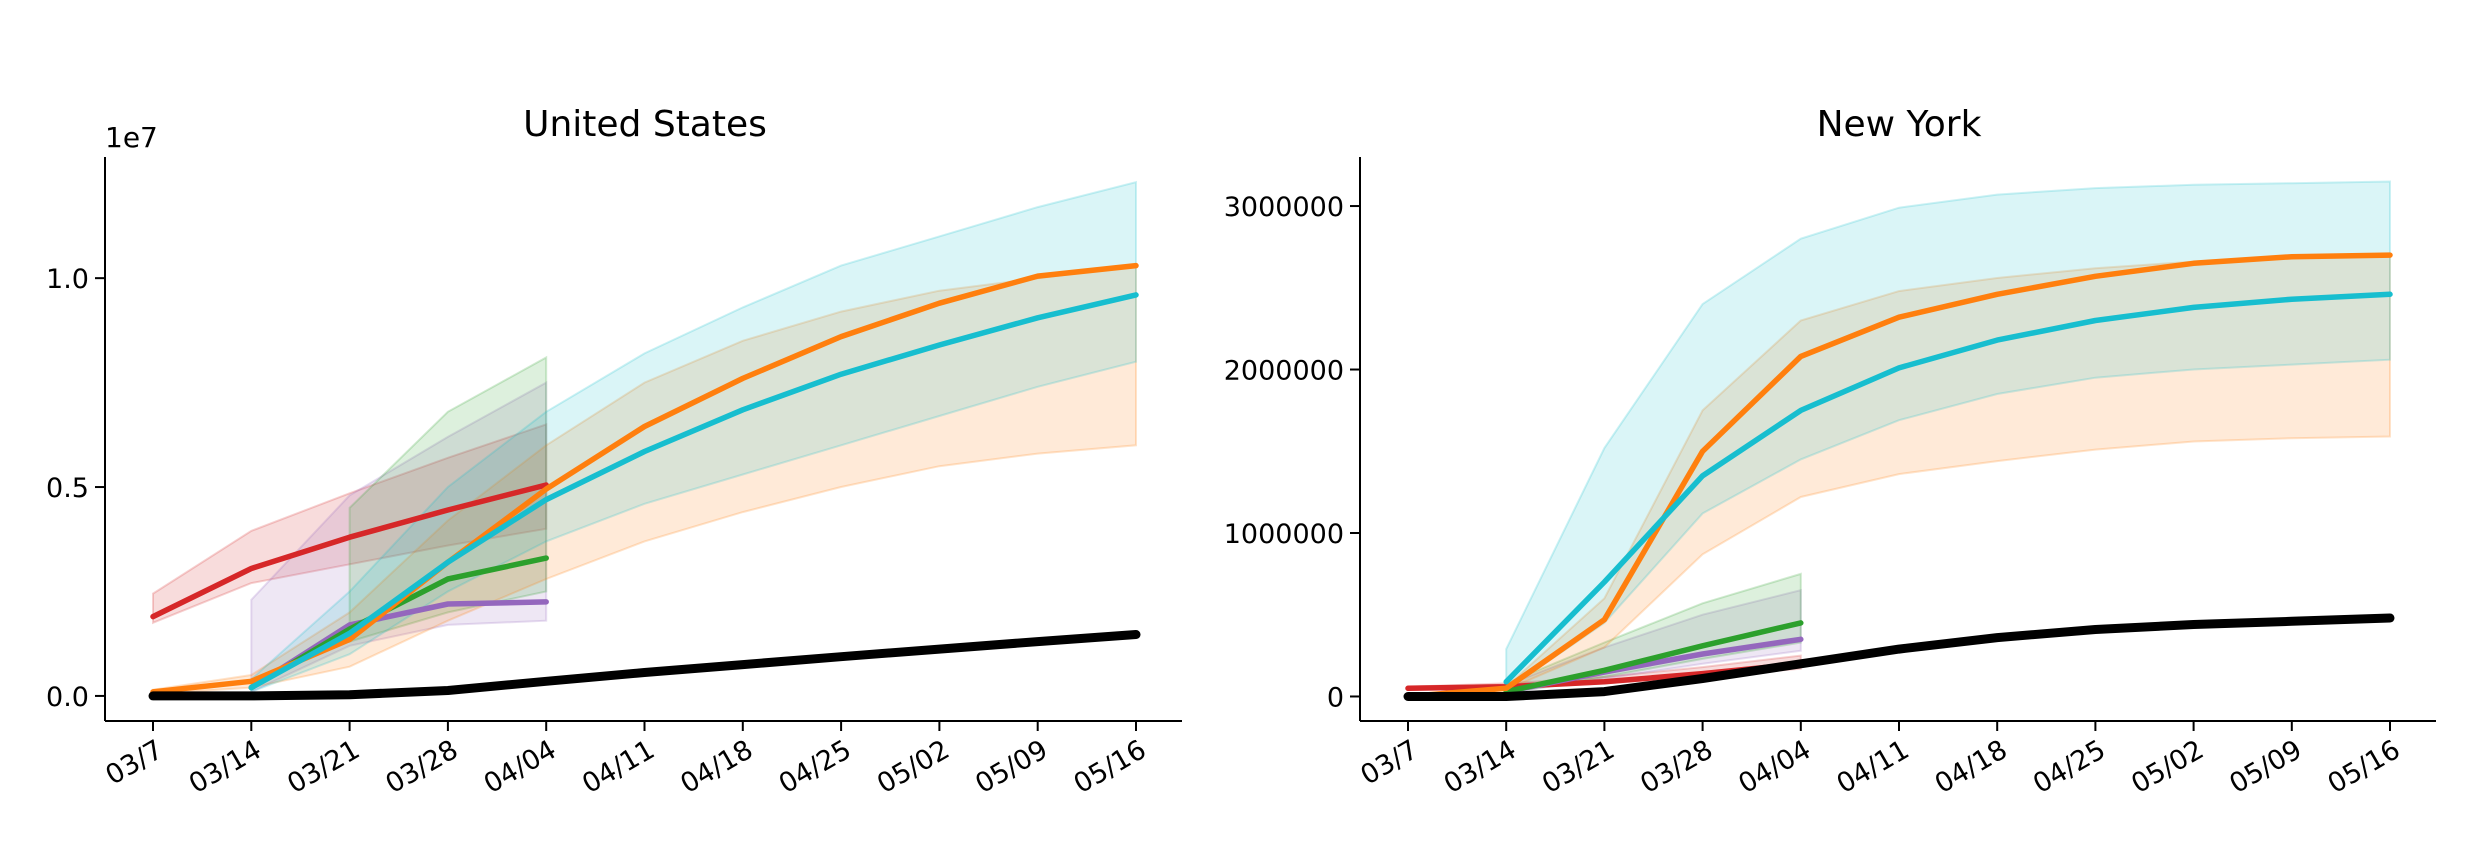  Describe the element at coordinates (1899, 124) in the screenshot. I see `chart-title: New York` at that location.